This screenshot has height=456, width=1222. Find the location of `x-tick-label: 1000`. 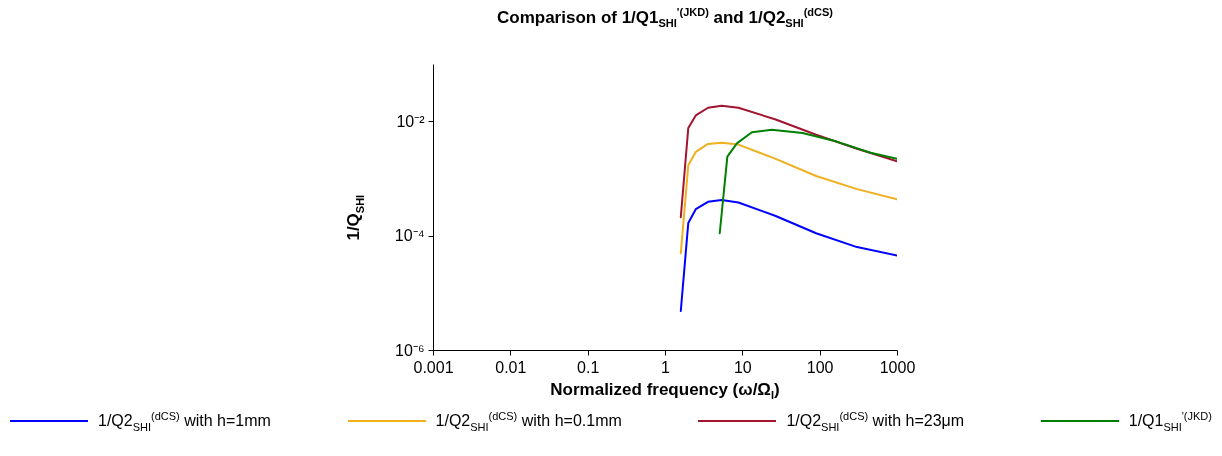

x-tick-label: 1000 is located at coordinates (897, 367).